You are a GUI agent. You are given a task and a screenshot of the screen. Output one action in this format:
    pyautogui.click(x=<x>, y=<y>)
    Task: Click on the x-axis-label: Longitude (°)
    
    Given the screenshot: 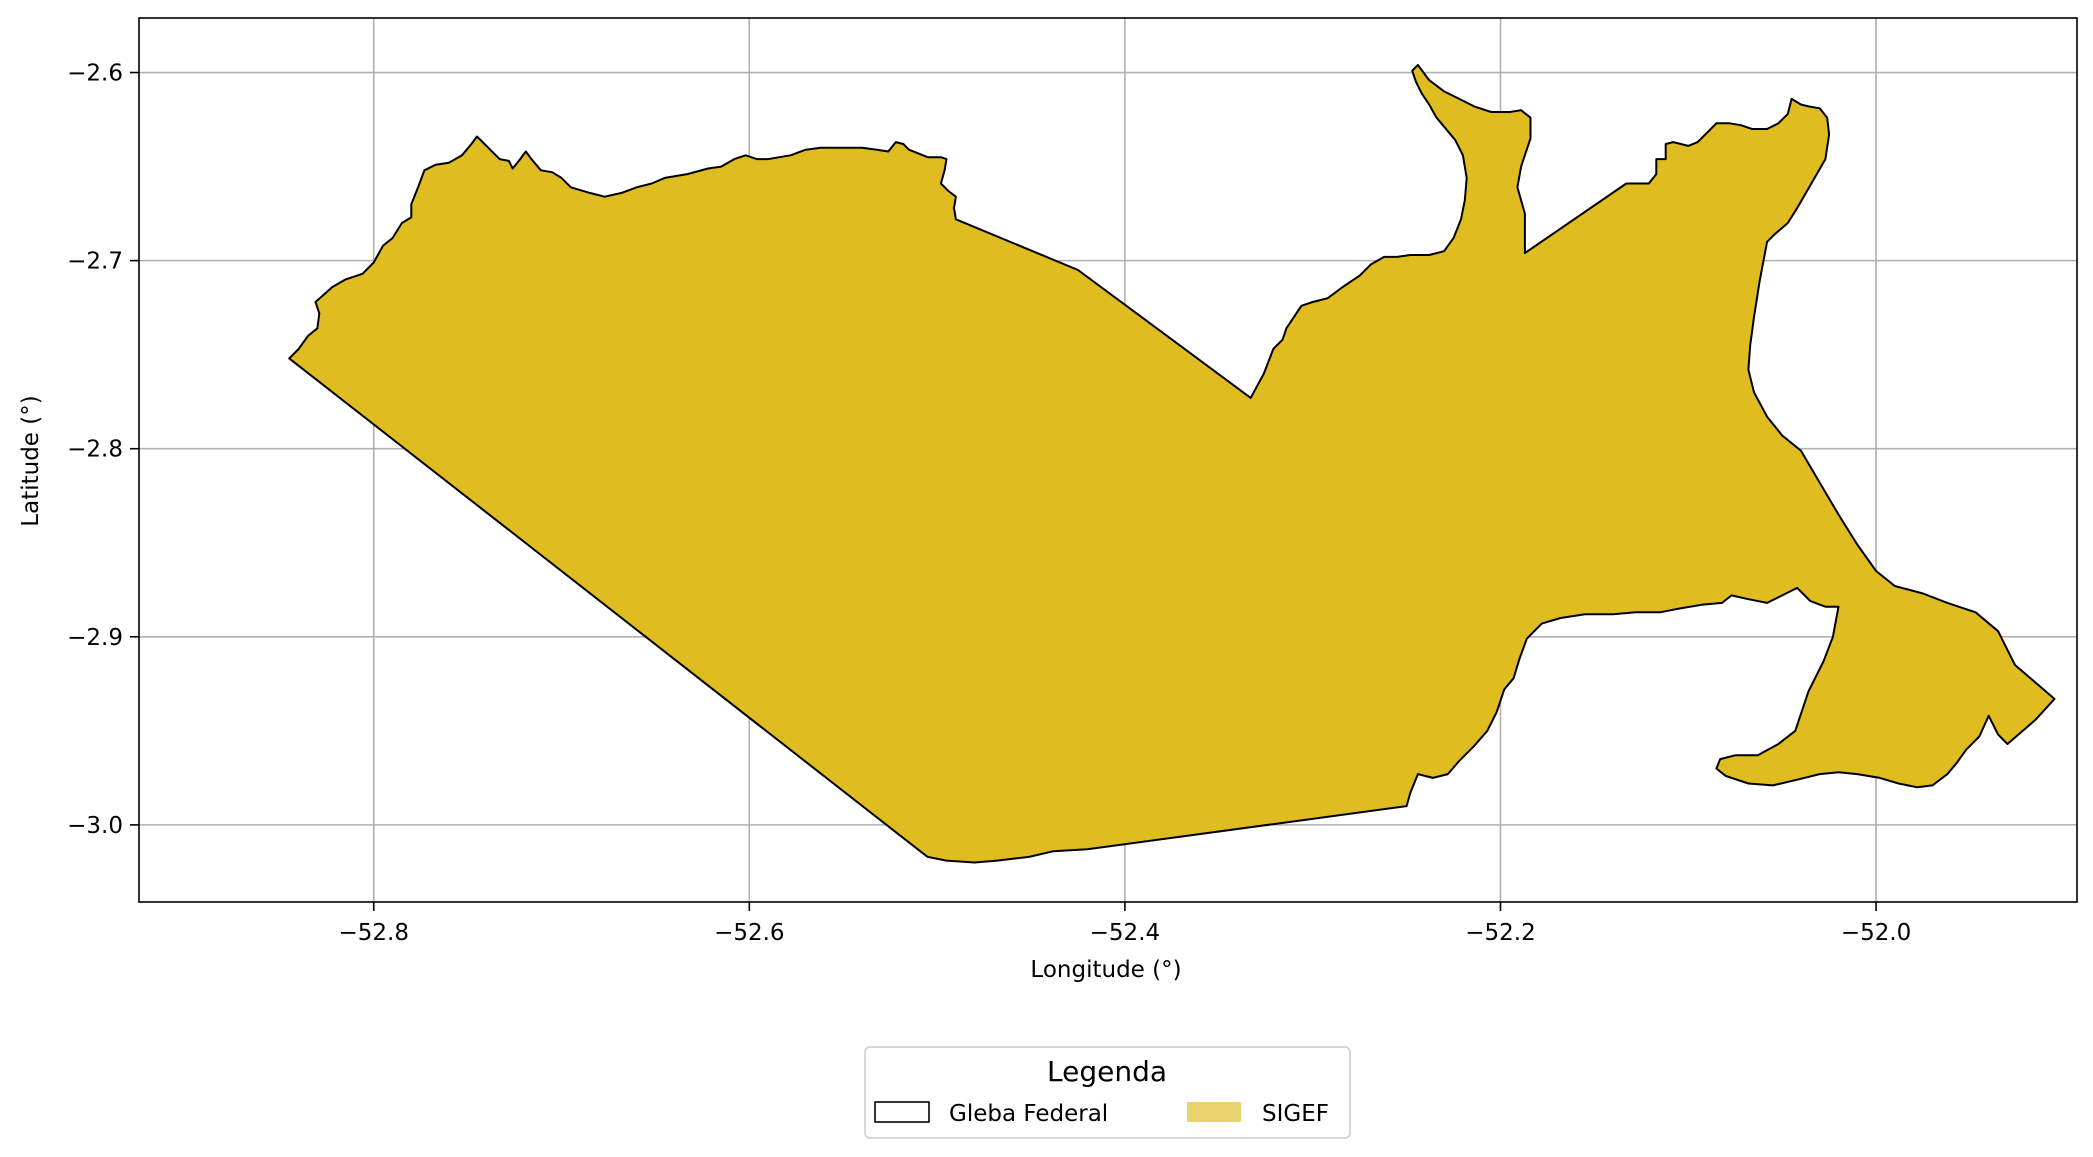 What is the action you would take?
    pyautogui.click(x=1105, y=970)
    